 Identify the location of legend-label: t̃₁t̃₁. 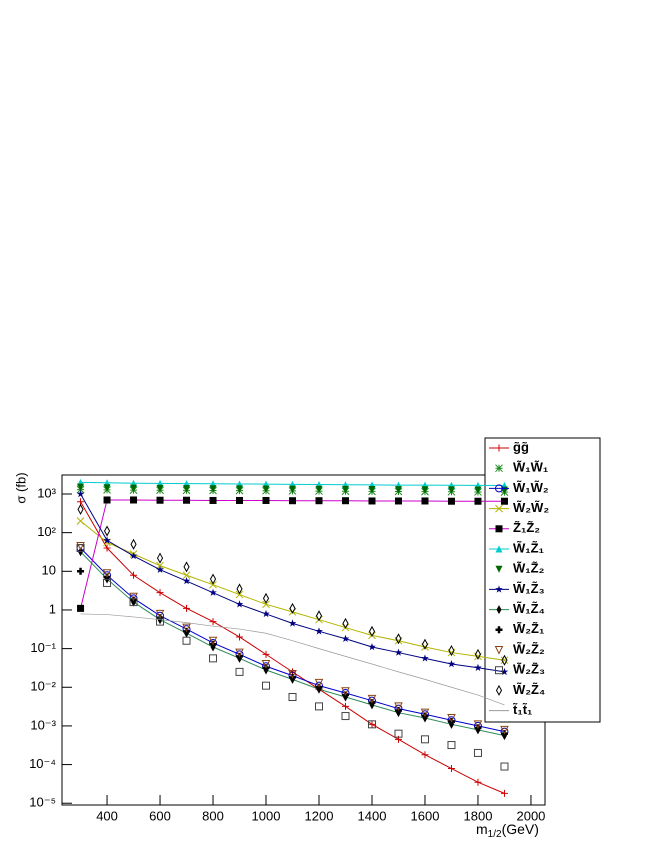
(523, 709).